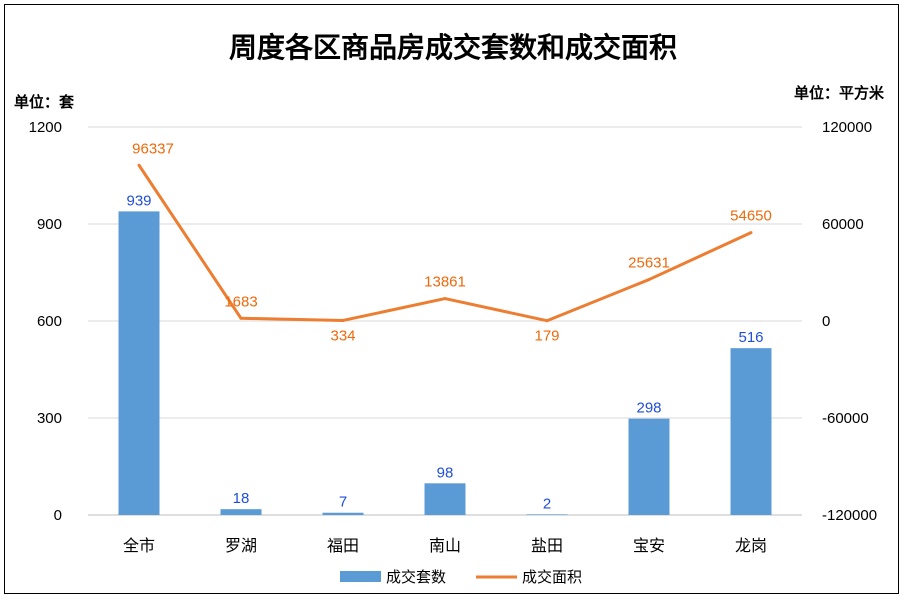  Describe the element at coordinates (240, 301) in the screenshot. I see `line-data-label: 1683` at that location.